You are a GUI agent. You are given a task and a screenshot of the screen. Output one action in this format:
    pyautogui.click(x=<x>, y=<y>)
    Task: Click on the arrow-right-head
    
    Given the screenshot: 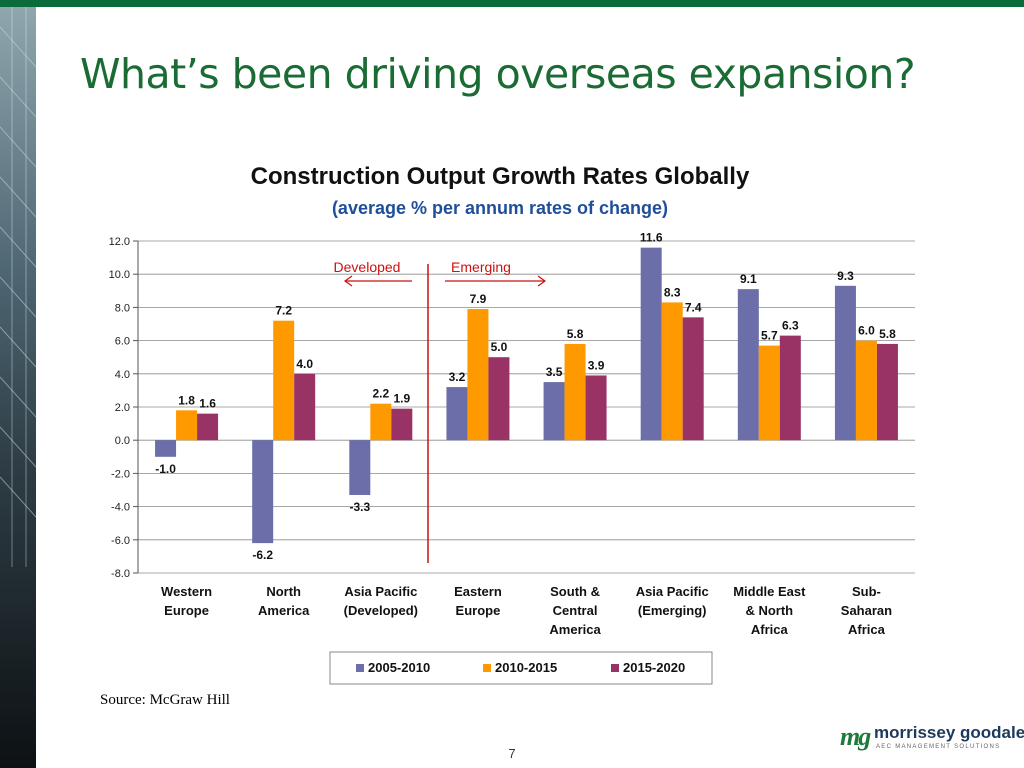 What is the action you would take?
    pyautogui.click(x=542, y=281)
    